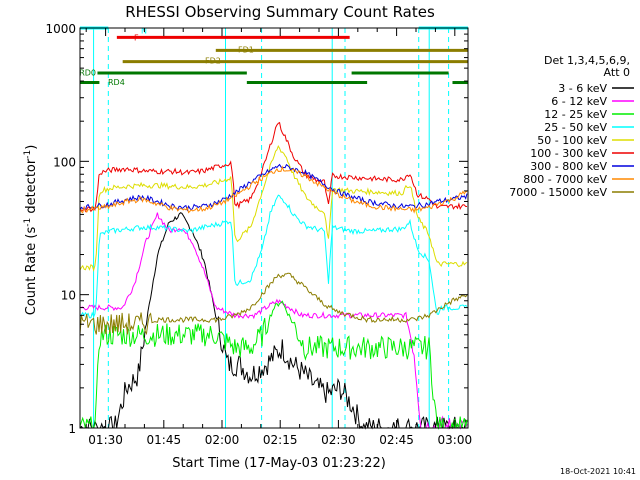  I want to click on x-axis-label: Start Time (17-May-03 01:23:22), so click(279, 463).